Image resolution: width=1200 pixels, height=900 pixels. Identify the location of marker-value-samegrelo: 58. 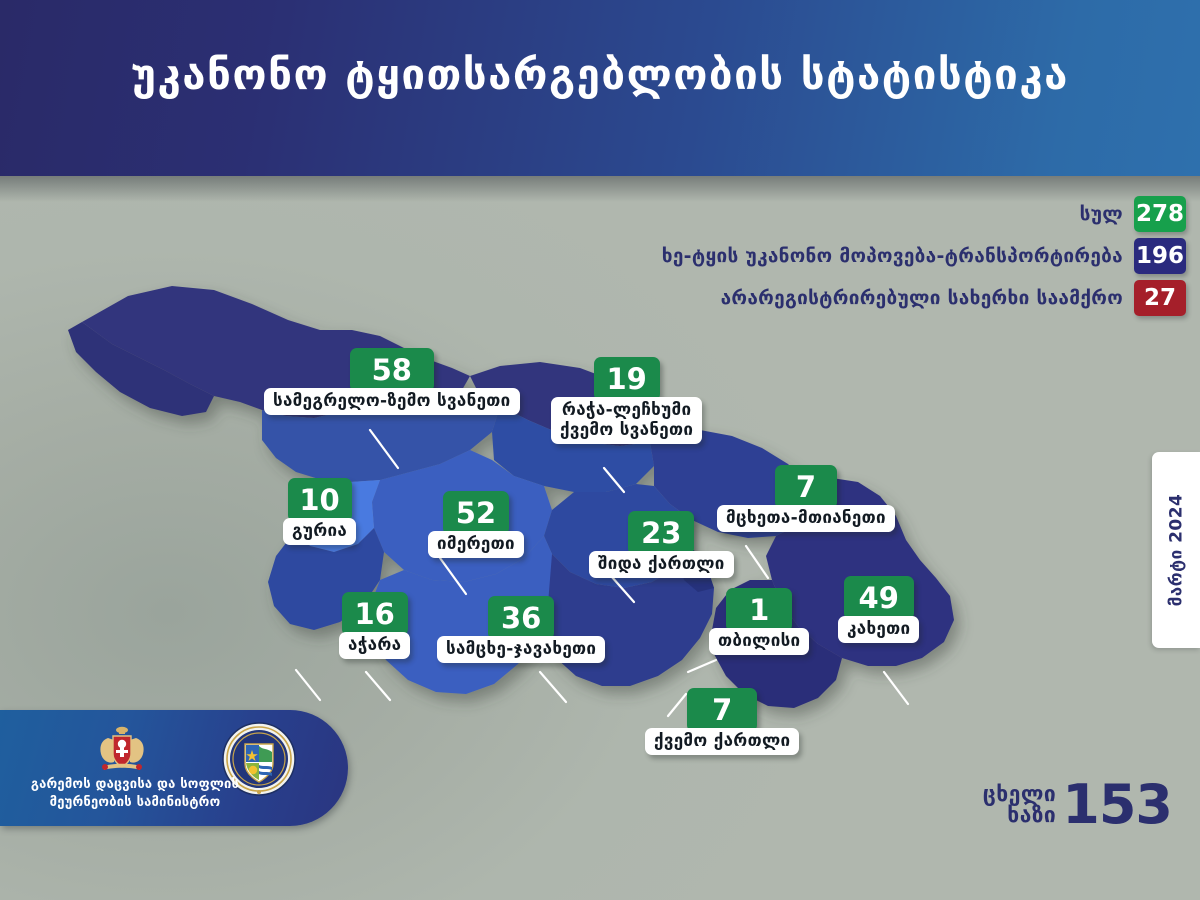
(391, 370).